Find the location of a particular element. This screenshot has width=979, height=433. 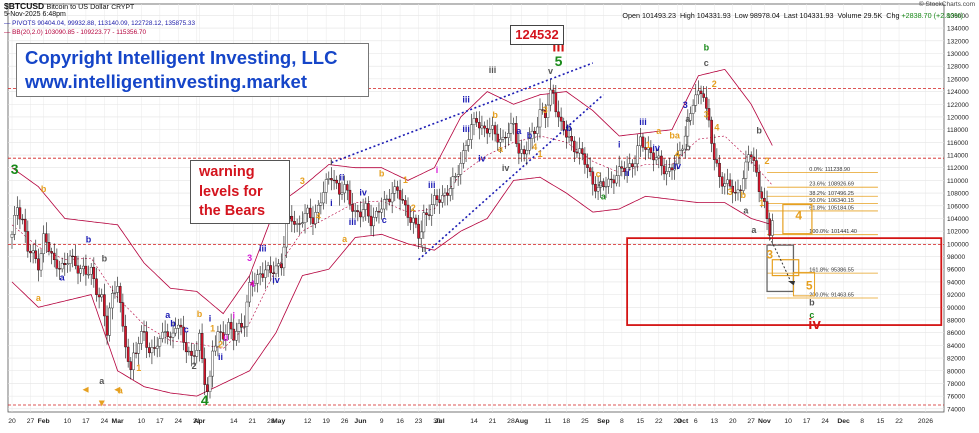

chg-label: Chg is located at coordinates (893, 15).